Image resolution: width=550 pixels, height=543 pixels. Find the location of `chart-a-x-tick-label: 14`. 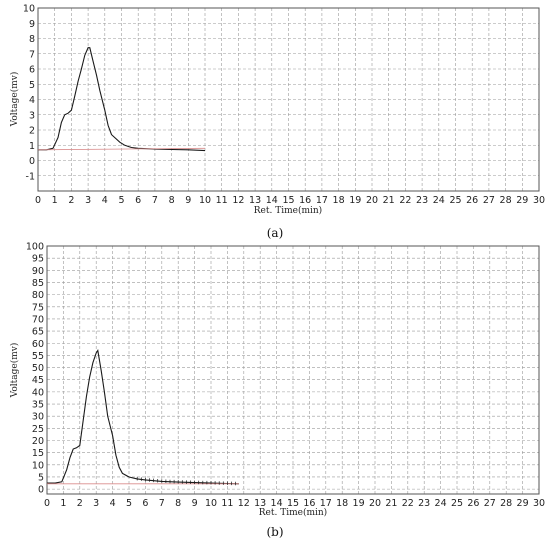

chart-a-x-tick-label: 14 is located at coordinates (272, 200).